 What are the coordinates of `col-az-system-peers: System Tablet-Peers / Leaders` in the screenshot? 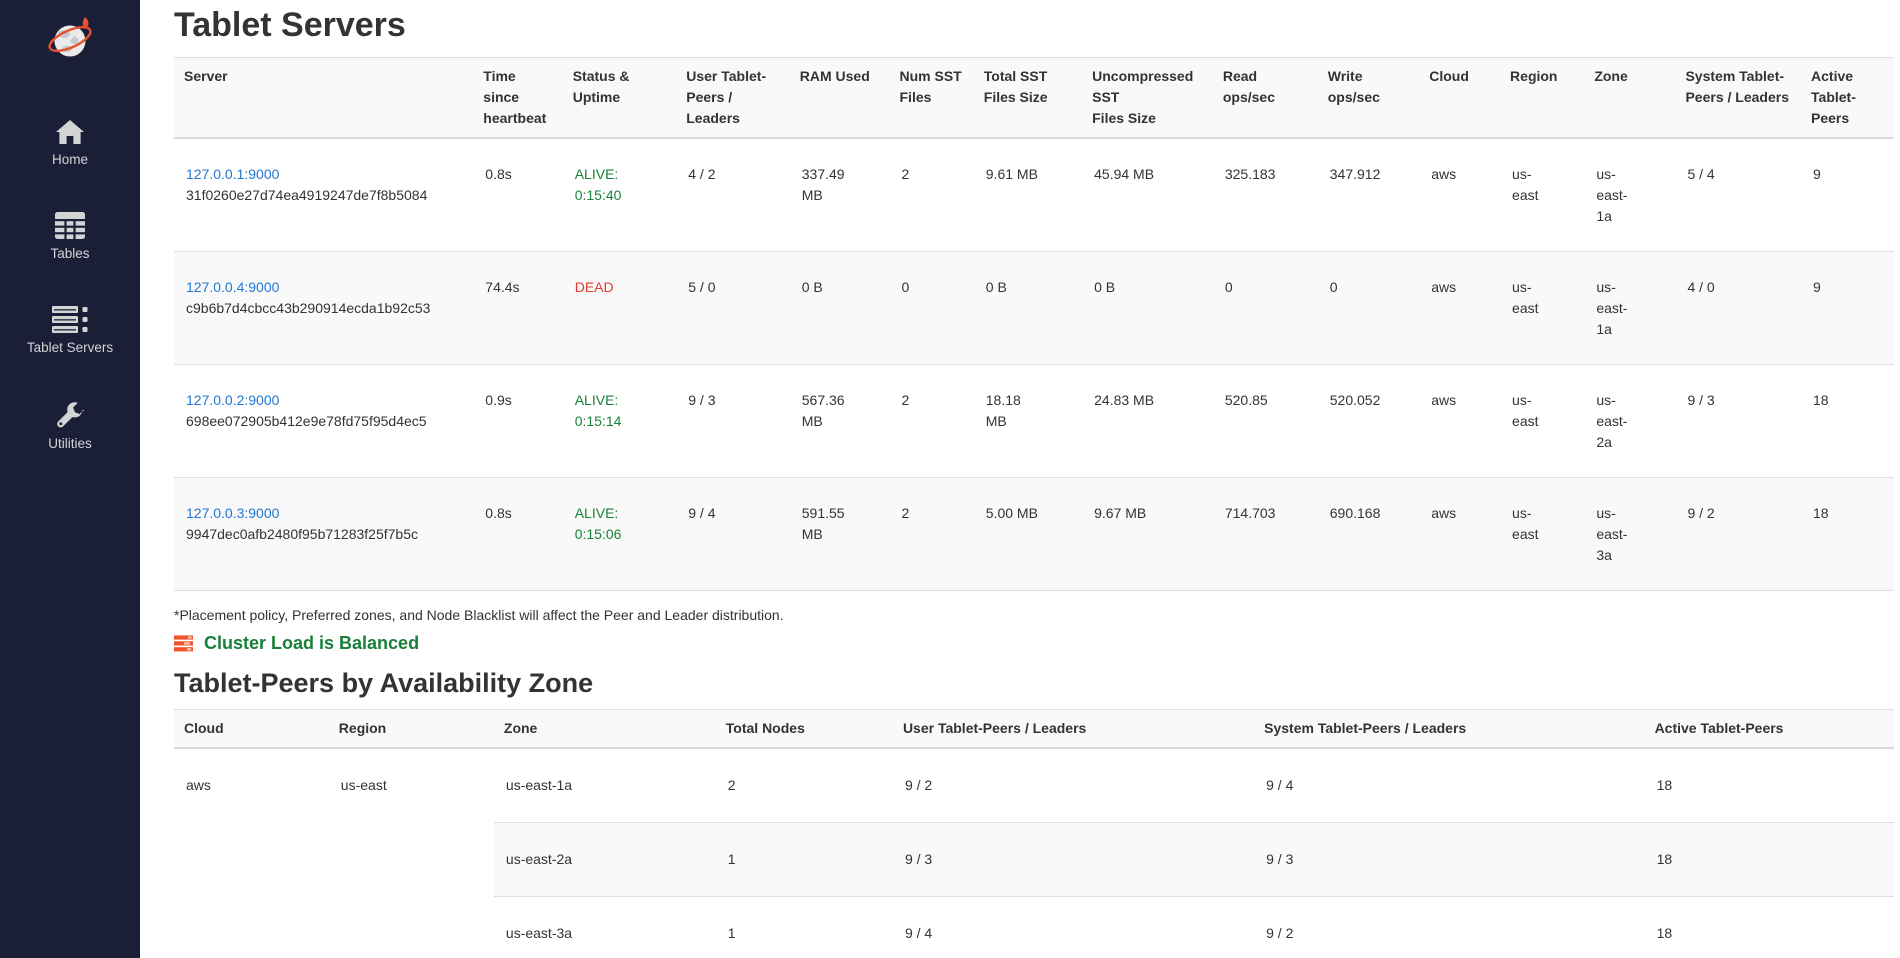 It's located at (1449, 729).